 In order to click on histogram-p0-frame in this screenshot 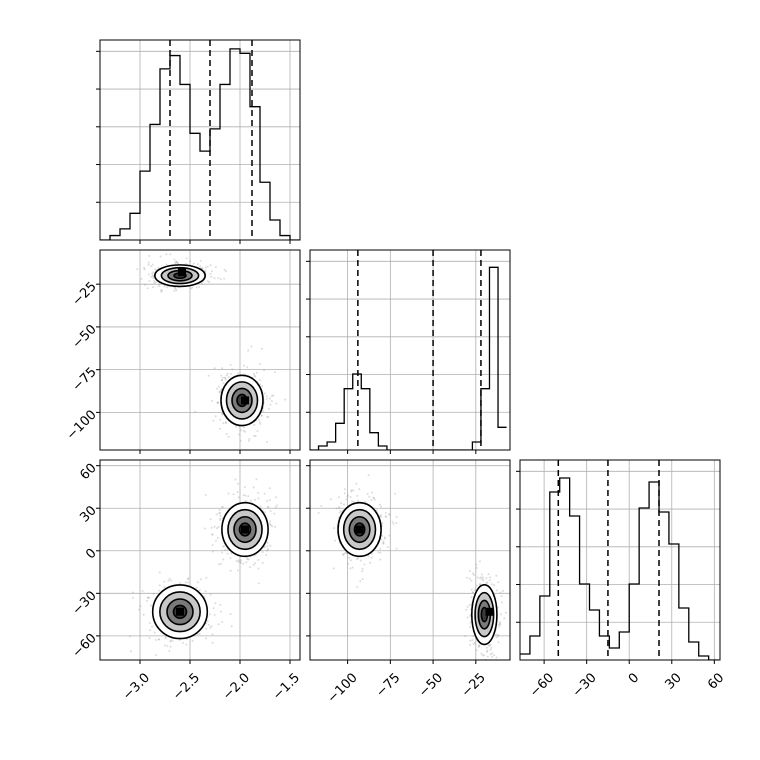, I will do `click(200, 140)`.